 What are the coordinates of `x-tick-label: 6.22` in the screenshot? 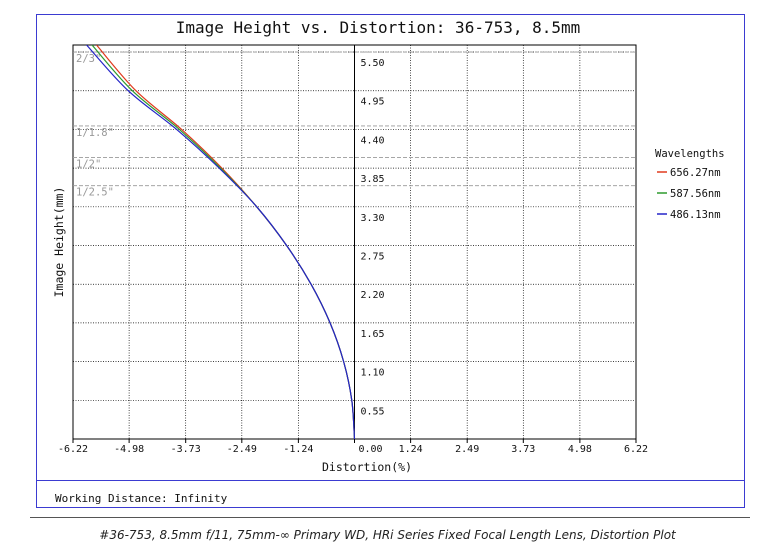 It's located at (636, 449).